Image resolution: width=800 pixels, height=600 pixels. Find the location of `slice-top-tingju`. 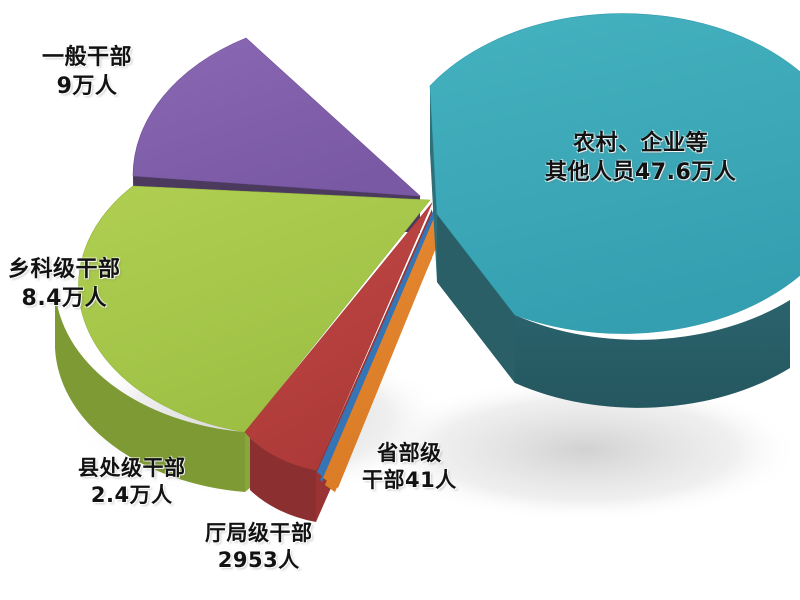

slice-top-tingju is located at coordinates (378, 340).